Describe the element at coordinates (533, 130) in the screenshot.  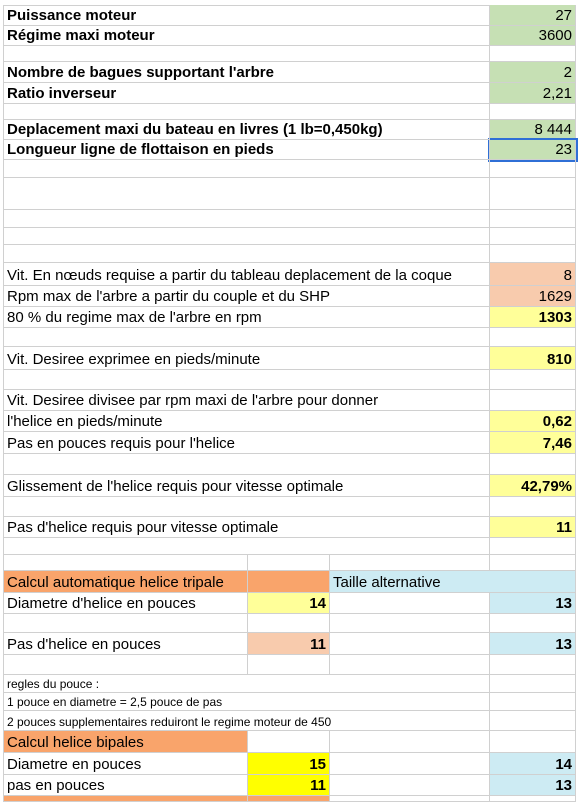
I see `cell: 8 444` at that location.